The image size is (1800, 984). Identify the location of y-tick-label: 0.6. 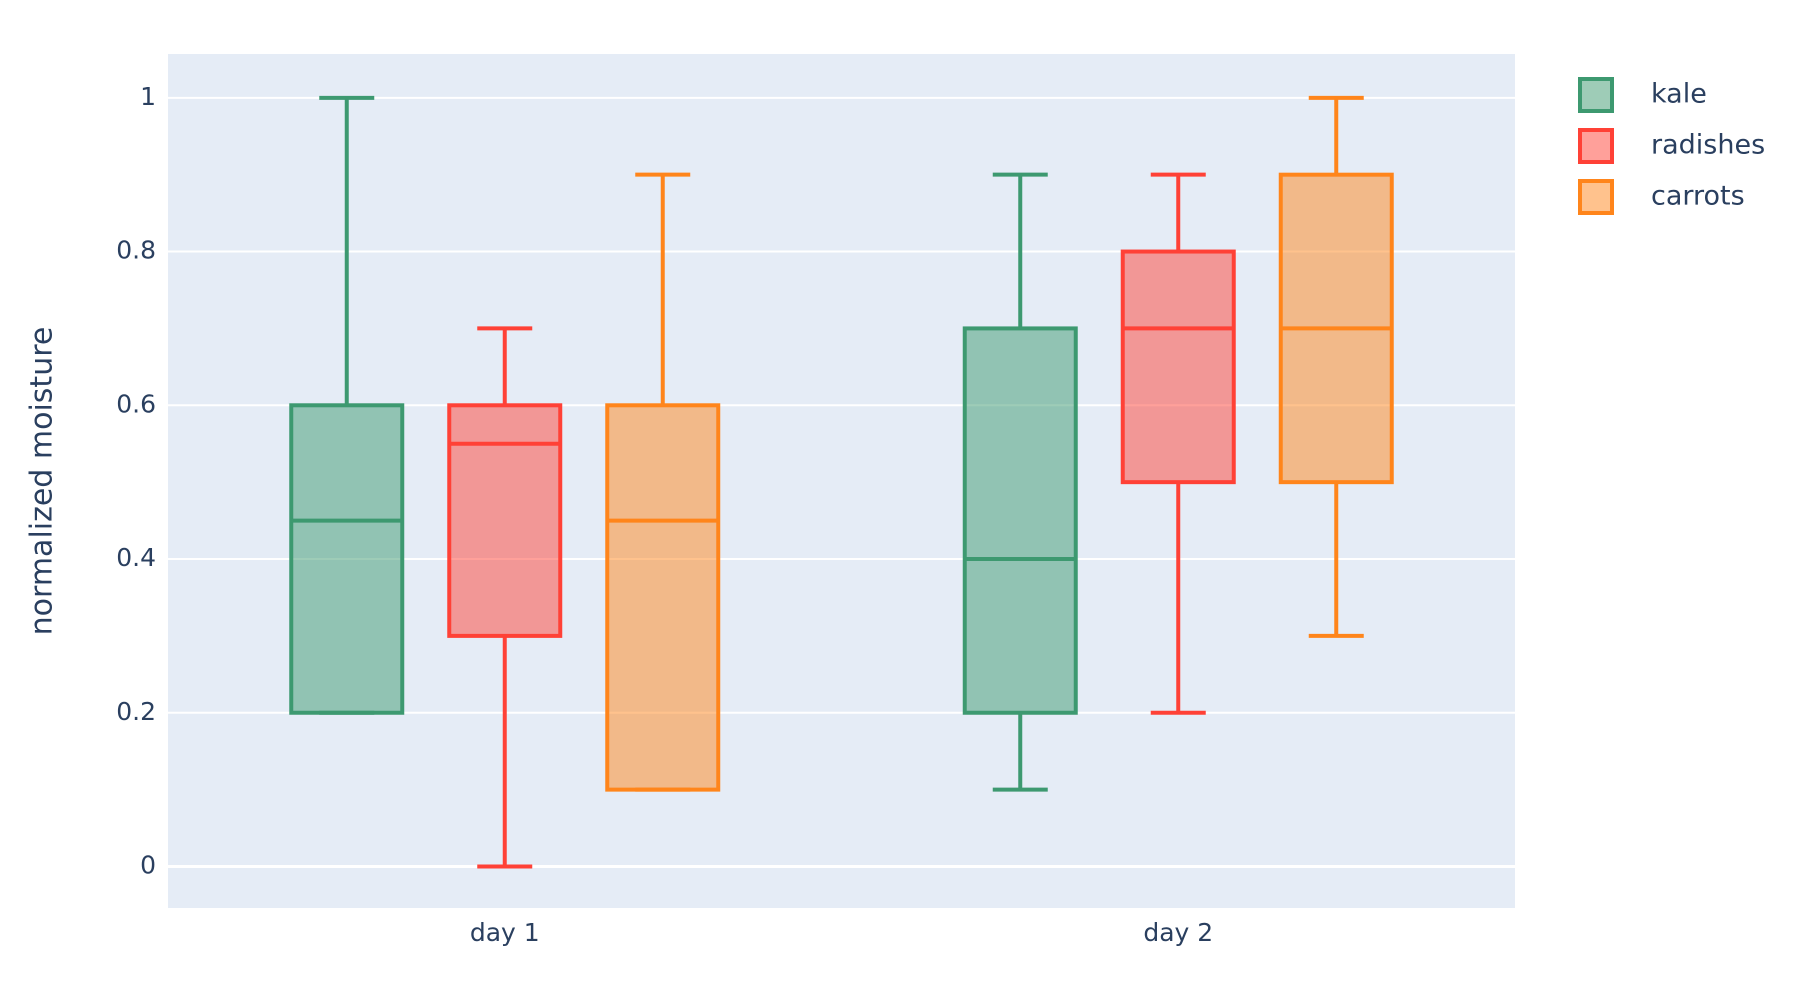
(136, 403).